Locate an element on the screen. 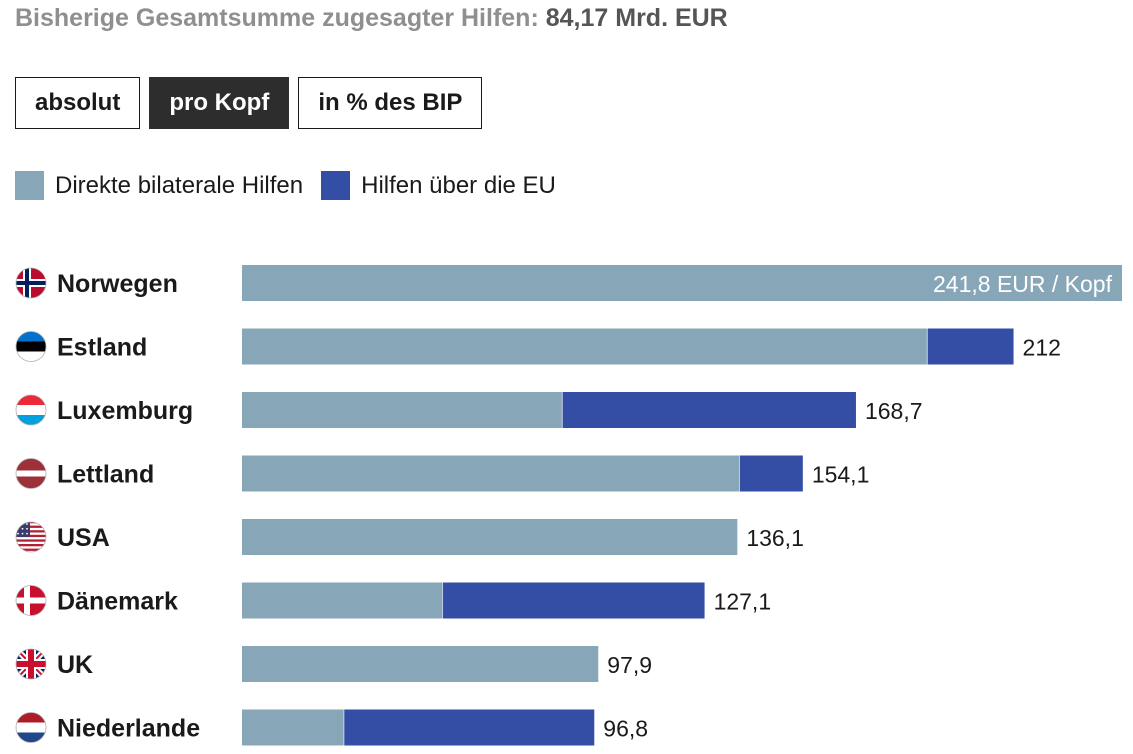 The image size is (1133, 754). country-label: Estland is located at coordinates (102, 348).